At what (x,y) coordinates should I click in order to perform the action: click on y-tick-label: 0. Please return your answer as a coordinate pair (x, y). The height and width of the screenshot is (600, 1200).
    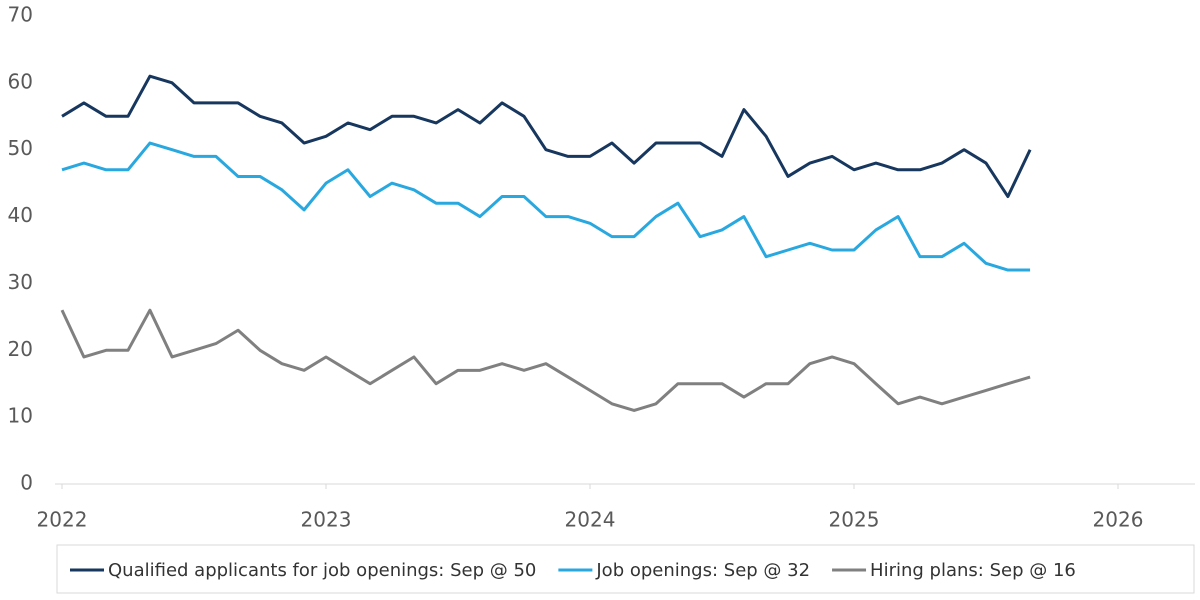
    Looking at the image, I should click on (26, 483).